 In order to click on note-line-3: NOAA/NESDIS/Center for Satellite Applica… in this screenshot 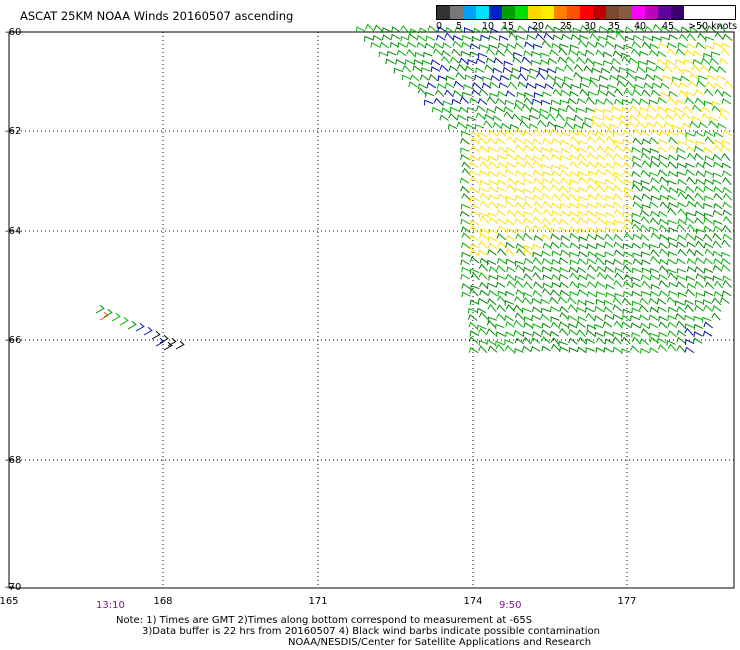, I will do `click(440, 642)`.